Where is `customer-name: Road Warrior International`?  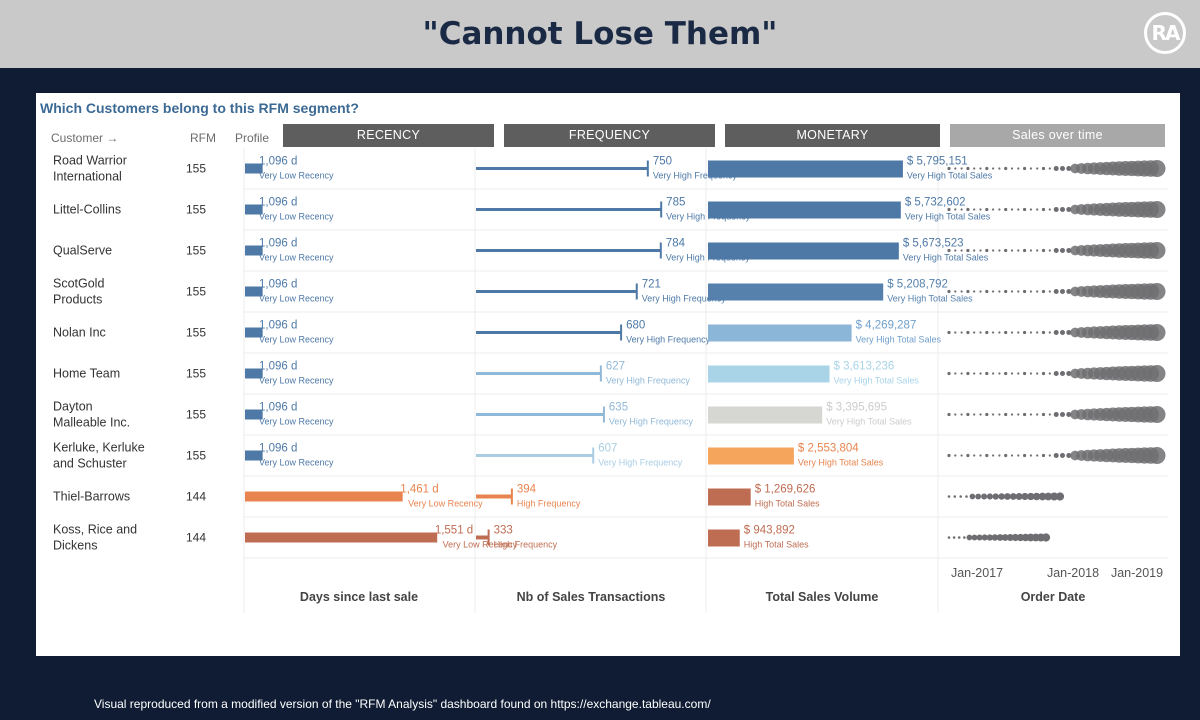
customer-name: Road Warrior International is located at coordinates (90, 169).